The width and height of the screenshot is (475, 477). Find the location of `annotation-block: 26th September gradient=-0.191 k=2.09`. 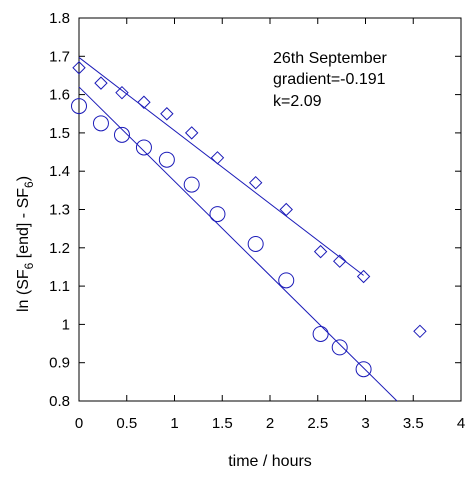

annotation-block: 26th September gradient=-0.191 k=2.09 is located at coordinates (330, 80).